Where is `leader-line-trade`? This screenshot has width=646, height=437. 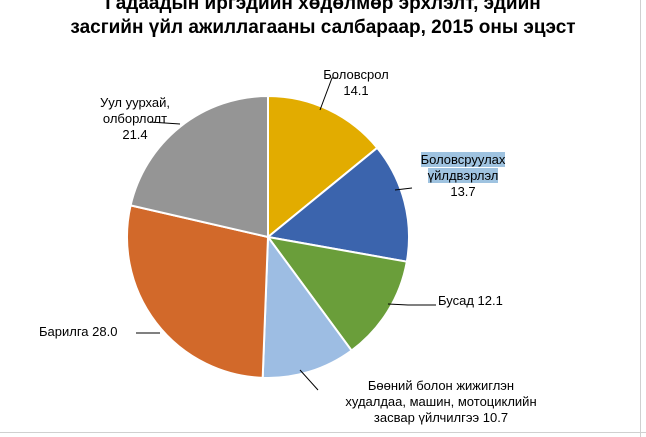 leader-line-trade is located at coordinates (309, 380).